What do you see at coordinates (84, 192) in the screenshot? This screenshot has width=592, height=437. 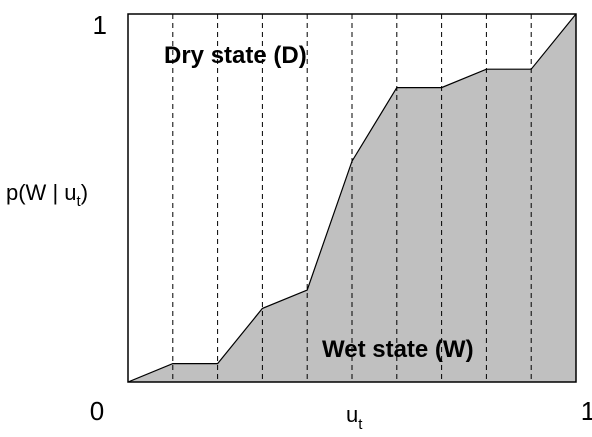 I see `y-axis-label-suffix: )` at bounding box center [84, 192].